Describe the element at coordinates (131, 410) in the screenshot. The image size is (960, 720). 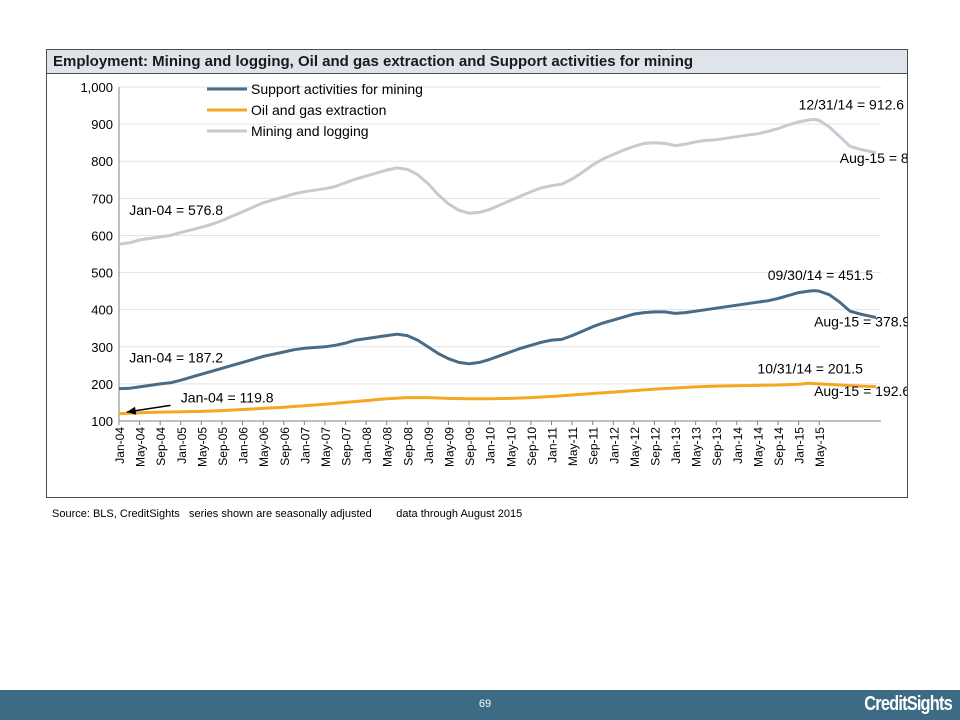
I see `arrowhead-icon` at that location.